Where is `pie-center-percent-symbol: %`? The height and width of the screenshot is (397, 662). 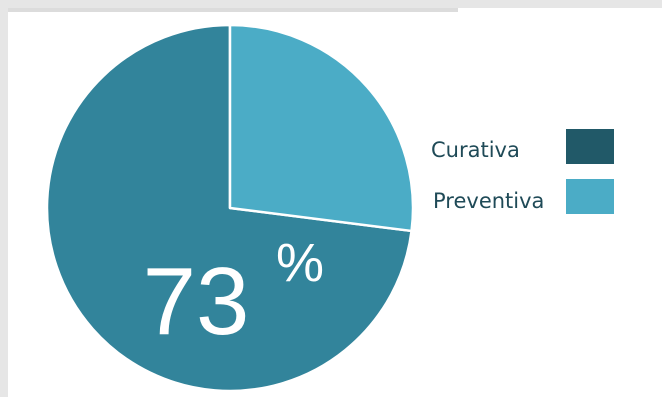 pie-center-percent-symbol: % is located at coordinates (300, 263).